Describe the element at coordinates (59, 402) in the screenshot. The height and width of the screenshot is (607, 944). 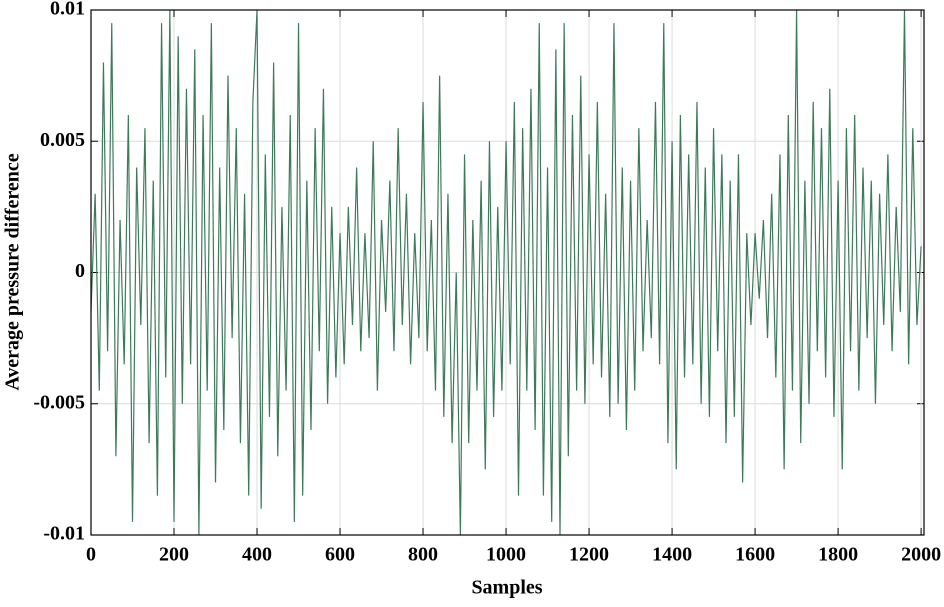
I see `y-tick-label: -0.005` at that location.